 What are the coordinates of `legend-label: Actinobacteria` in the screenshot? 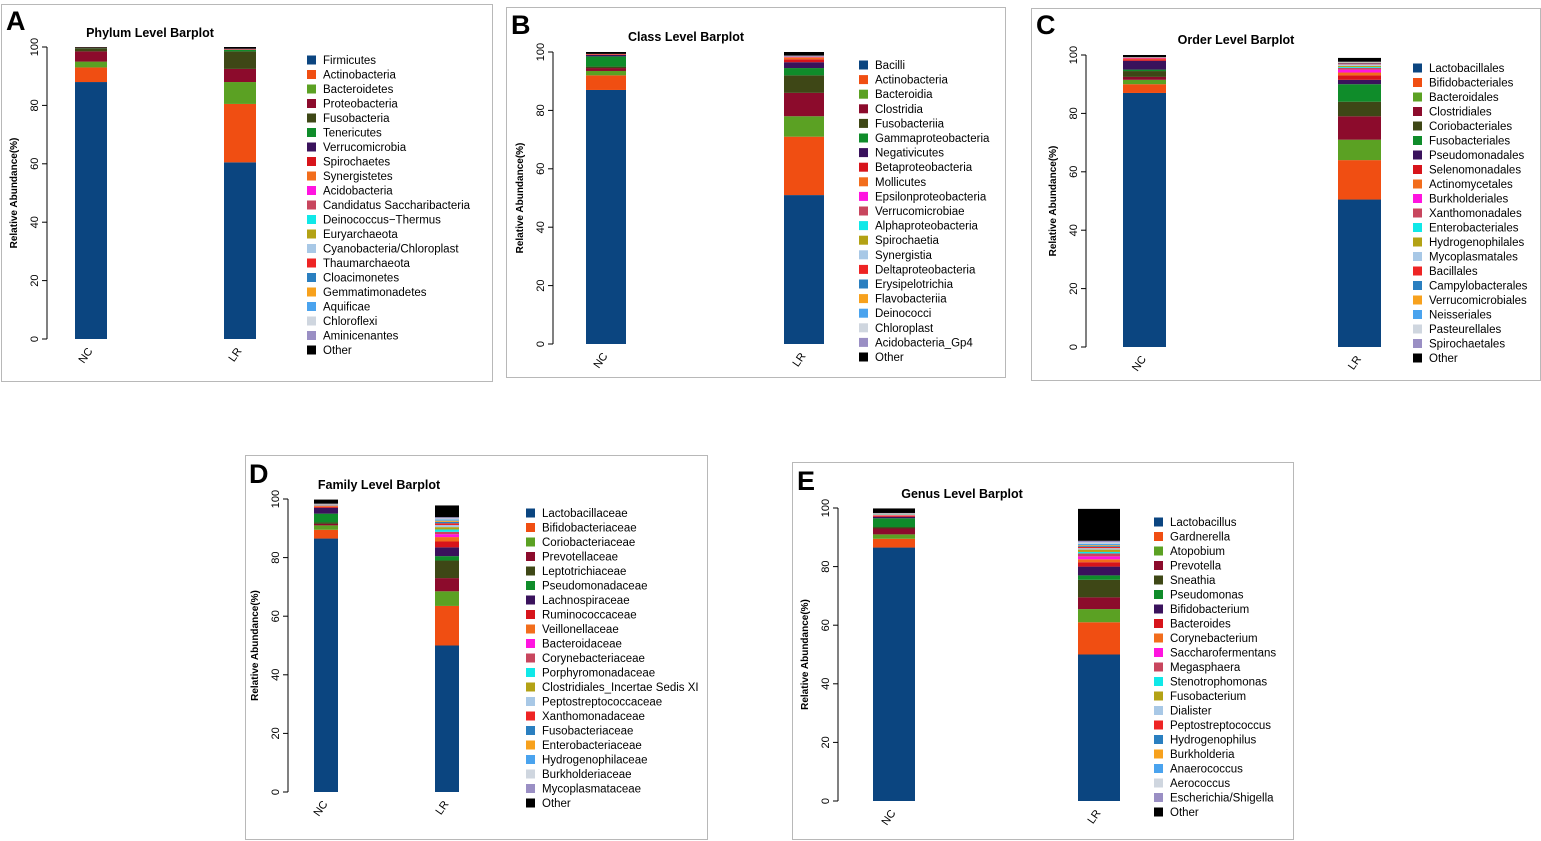 It's located at (359, 76).